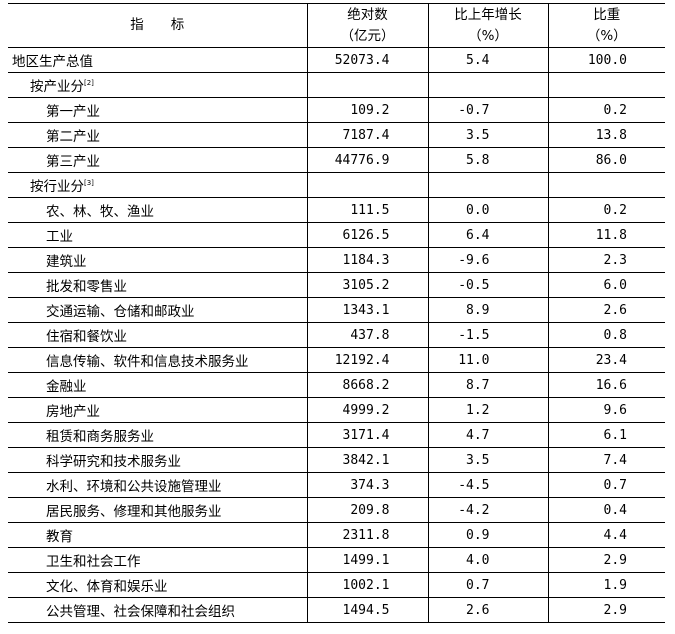 Image resolution: width=675 pixels, height=634 pixels. Describe the element at coordinates (120, 312) in the screenshot. I see `row-label-text: 交通运输、仓储和邮政业` at that location.